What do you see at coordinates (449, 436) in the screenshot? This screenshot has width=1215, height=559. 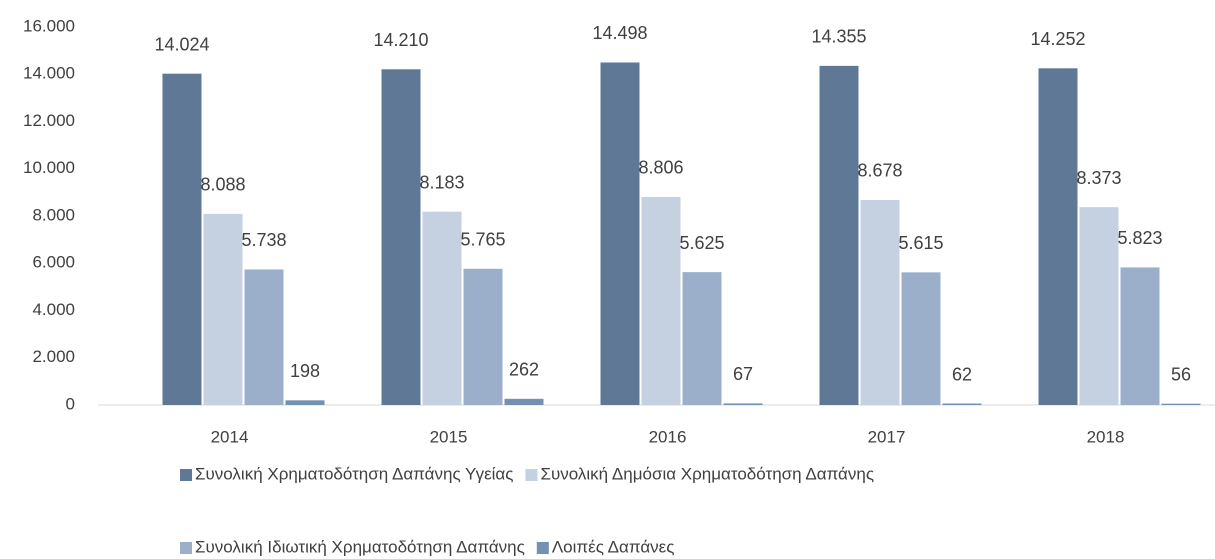 I see `x-tick-label: 2015` at bounding box center [449, 436].